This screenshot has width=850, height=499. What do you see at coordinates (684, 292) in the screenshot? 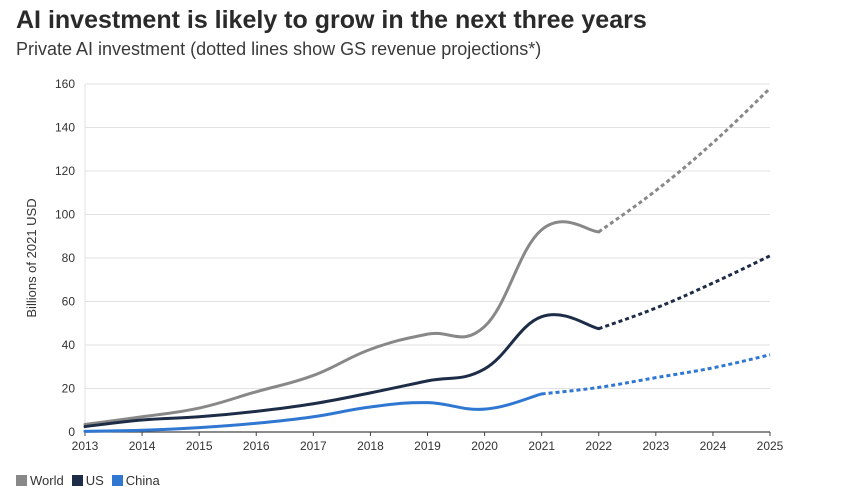
I see `series-projection-us` at bounding box center [684, 292].